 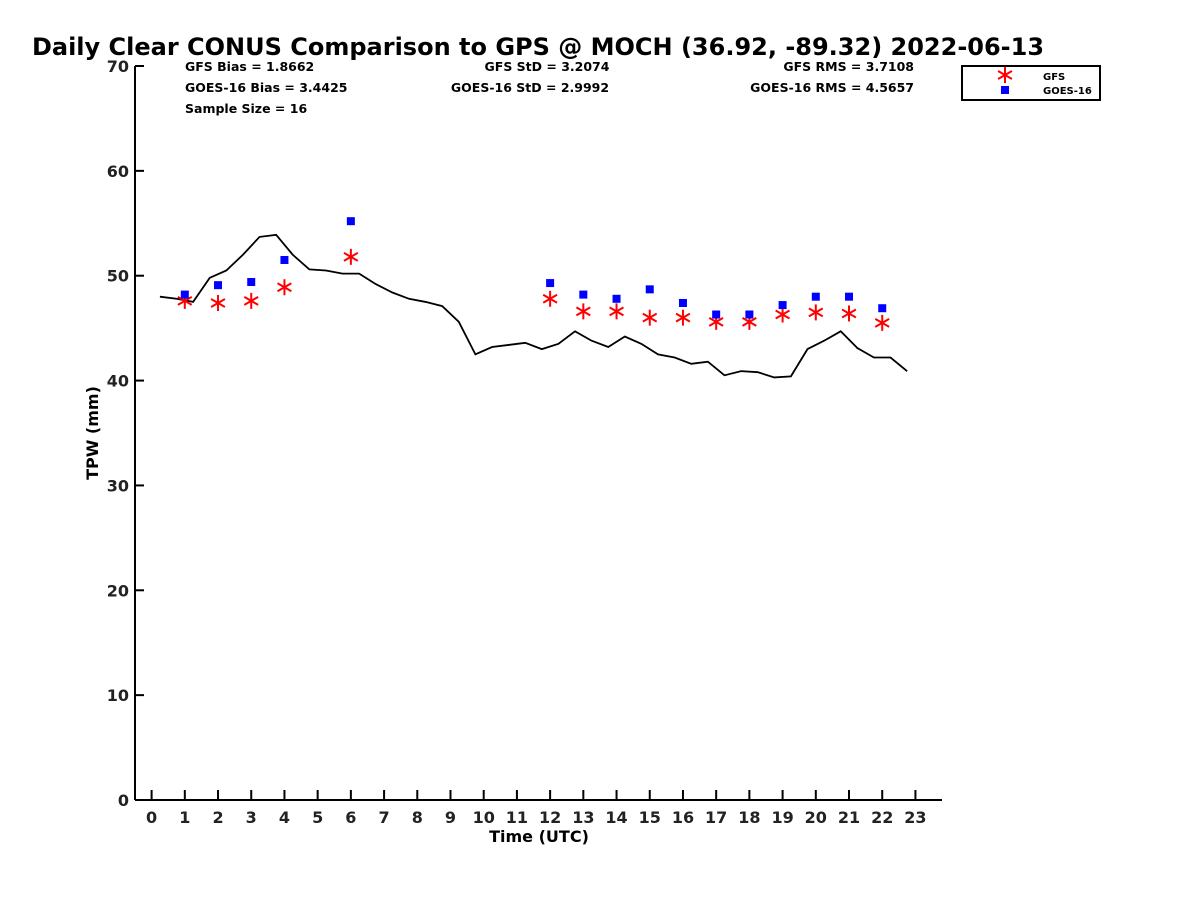 What do you see at coordinates (118, 590) in the screenshot?
I see `y-tick-label-20: 20` at bounding box center [118, 590].